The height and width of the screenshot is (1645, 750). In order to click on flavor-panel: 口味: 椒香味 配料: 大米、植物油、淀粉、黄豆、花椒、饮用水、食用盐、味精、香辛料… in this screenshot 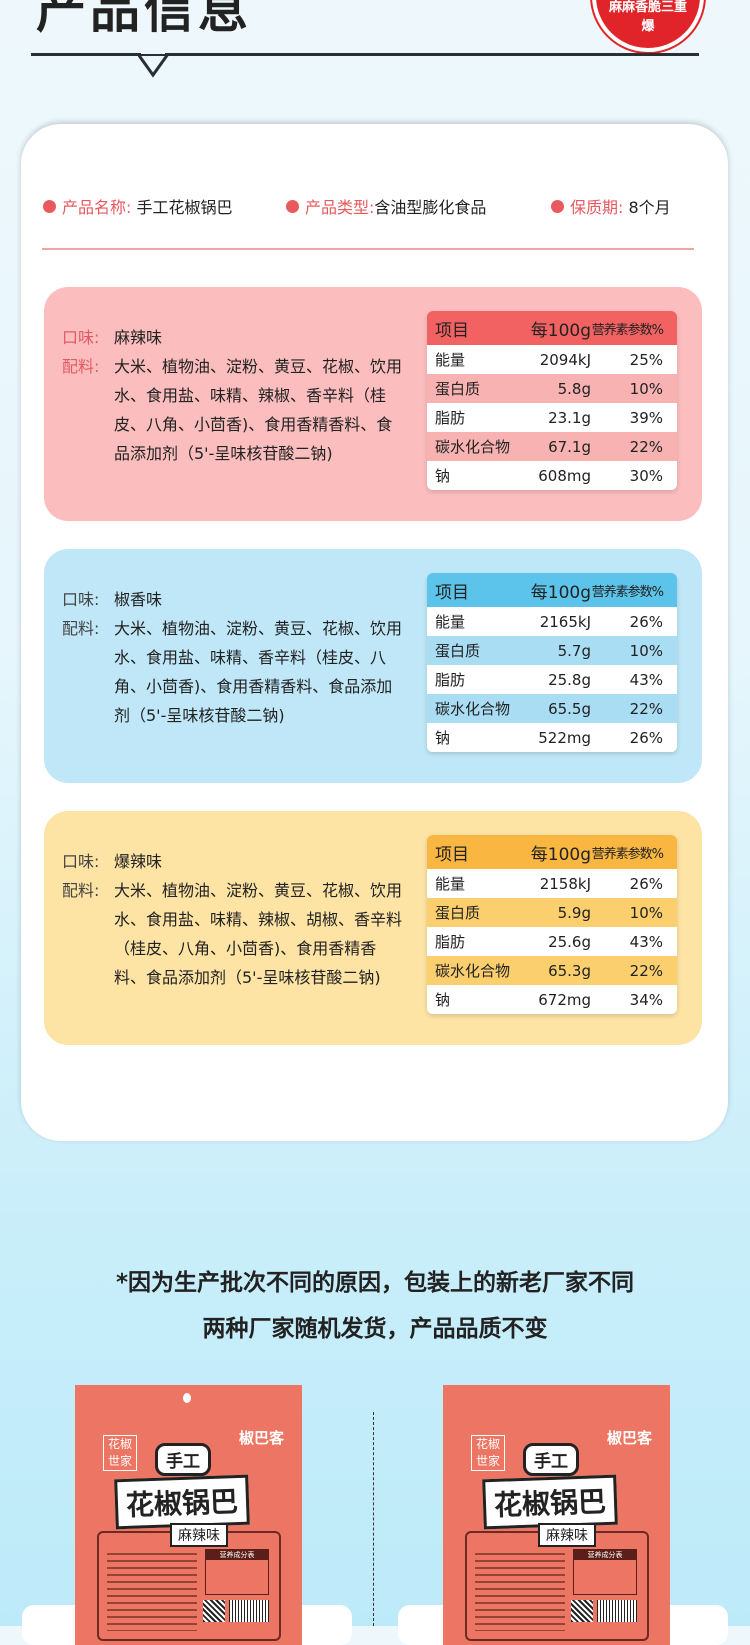, I will do `click(373, 666)`.